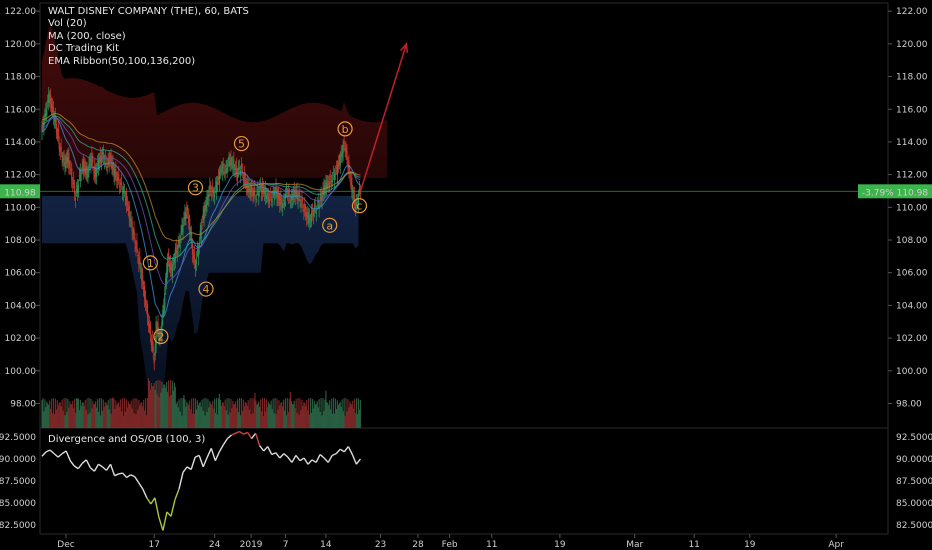  Describe the element at coordinates (914, 482) in the screenshot. I see `osc-tick-label-right: 87.5000` at that location.